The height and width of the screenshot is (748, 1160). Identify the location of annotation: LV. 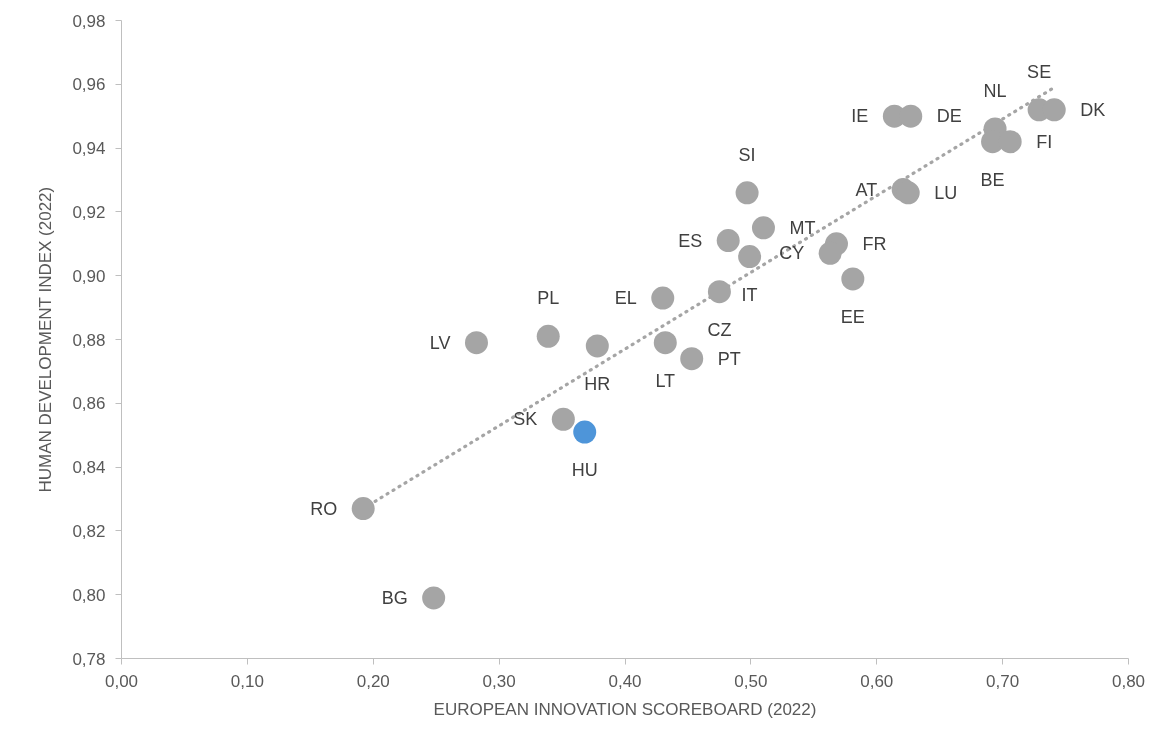
(440, 342).